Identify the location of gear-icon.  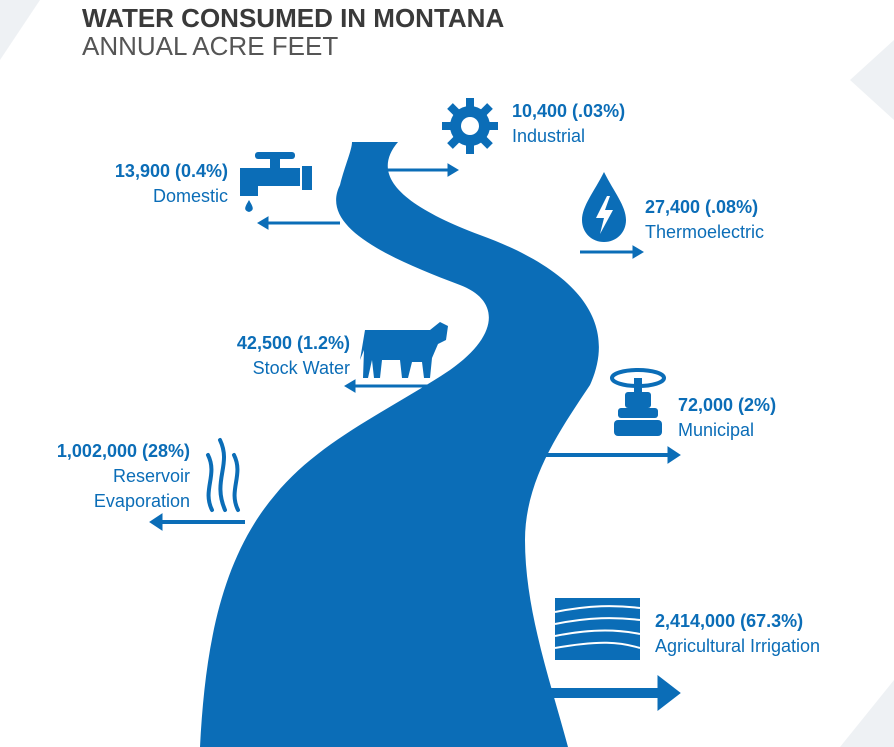
(470, 126).